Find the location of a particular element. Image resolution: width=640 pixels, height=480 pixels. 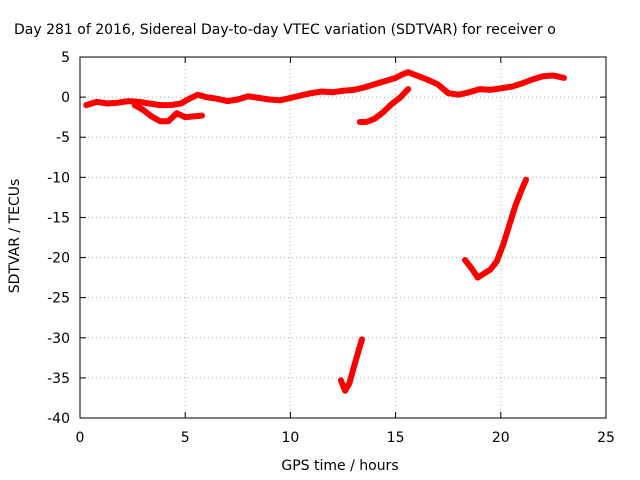

y-tick-label: -30 is located at coordinates (58, 339).